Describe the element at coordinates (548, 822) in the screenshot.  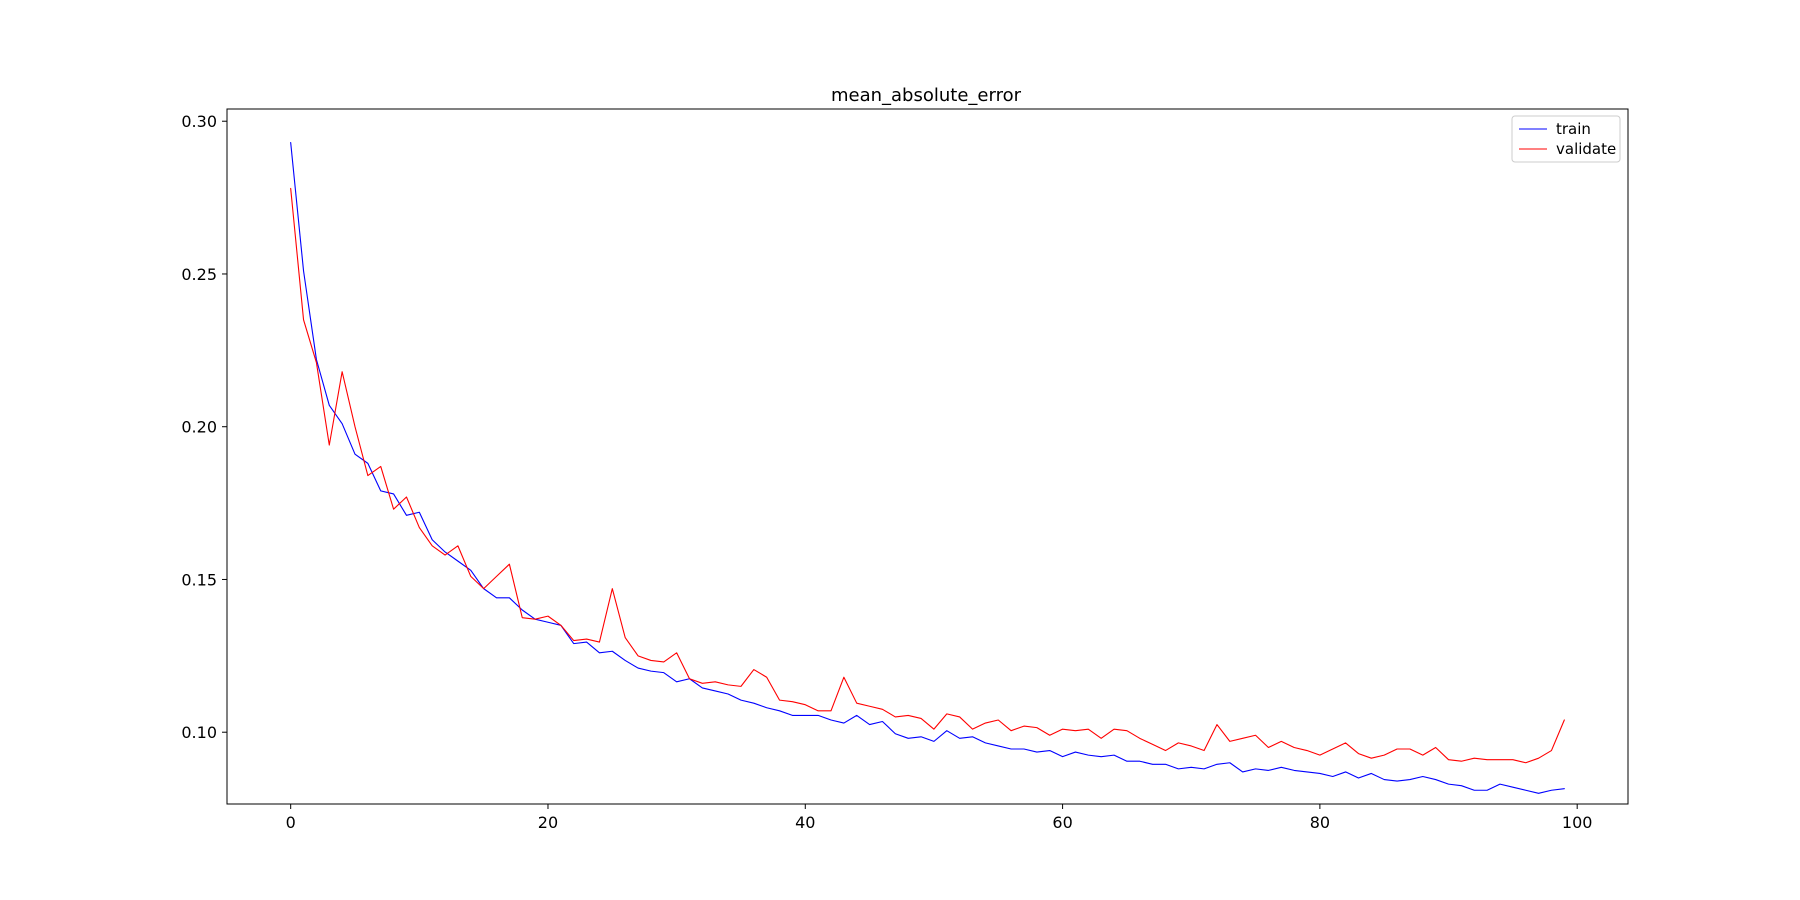
I see `x-tick-label: 20` at that location.